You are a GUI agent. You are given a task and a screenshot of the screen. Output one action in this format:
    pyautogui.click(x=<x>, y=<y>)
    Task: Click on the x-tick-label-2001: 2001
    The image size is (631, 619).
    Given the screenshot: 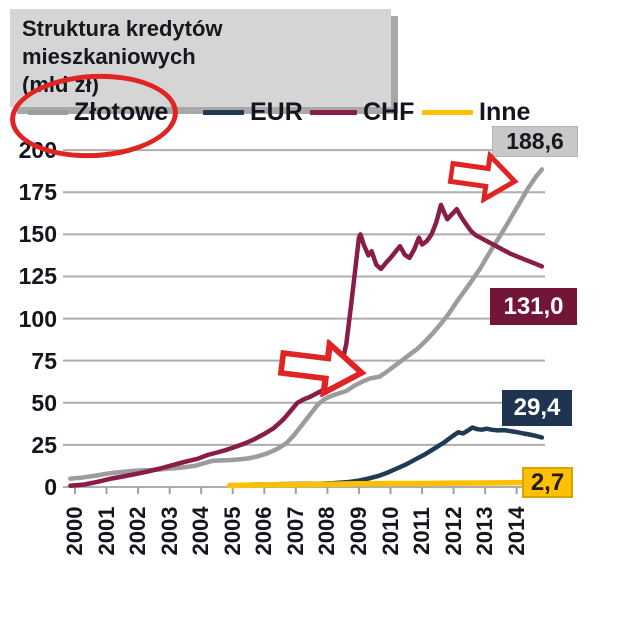 What is the action you would take?
    pyautogui.click(x=106, y=531)
    